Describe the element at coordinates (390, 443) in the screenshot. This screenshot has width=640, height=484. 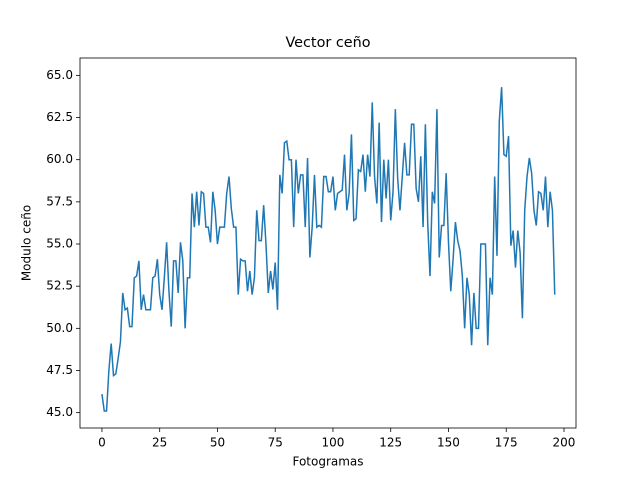
I see `x-tick-label: 125` at that location.